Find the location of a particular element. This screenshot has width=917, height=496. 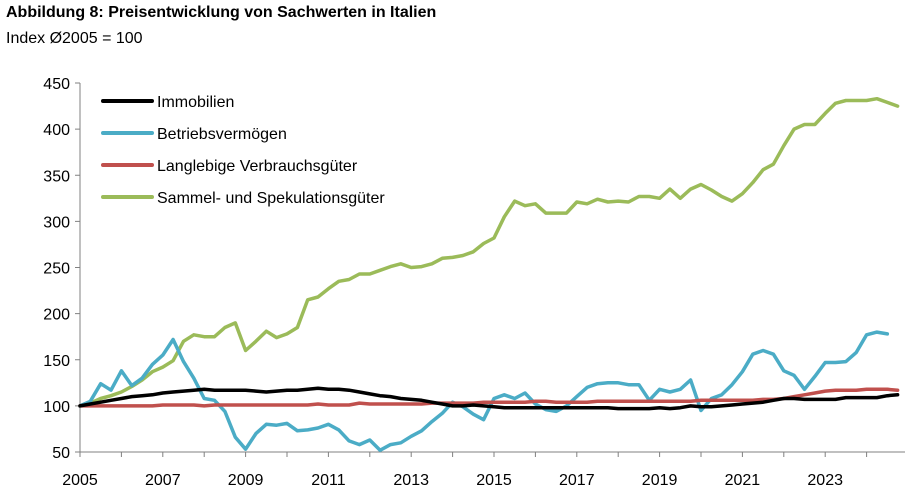

y-tick-label: 250 is located at coordinates (56, 269).